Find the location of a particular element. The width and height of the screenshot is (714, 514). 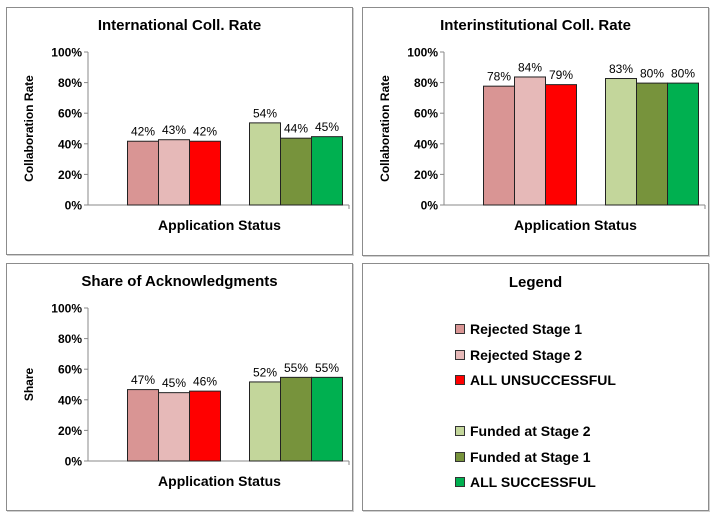

legend-title: Legend is located at coordinates (535, 282).